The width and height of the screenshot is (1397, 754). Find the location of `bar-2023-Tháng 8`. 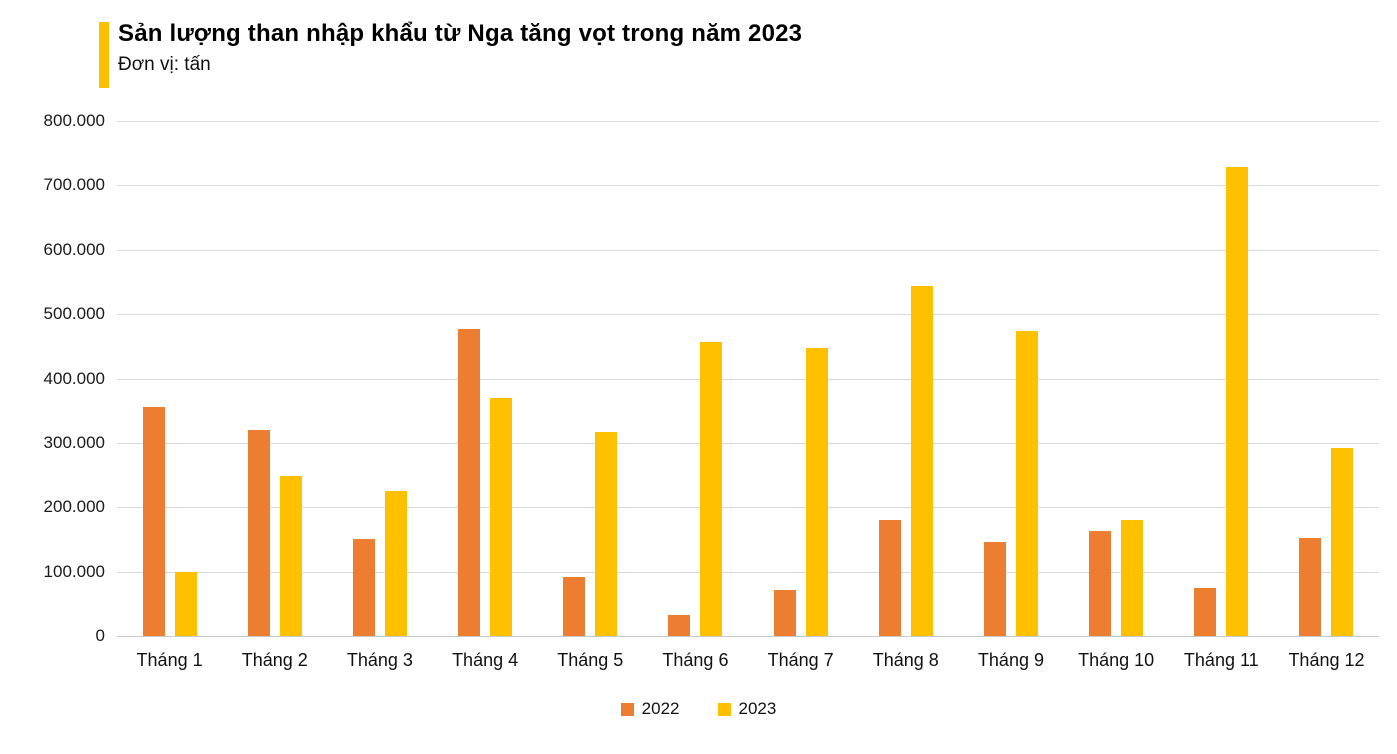

bar-2023-Tháng 8 is located at coordinates (921, 461).